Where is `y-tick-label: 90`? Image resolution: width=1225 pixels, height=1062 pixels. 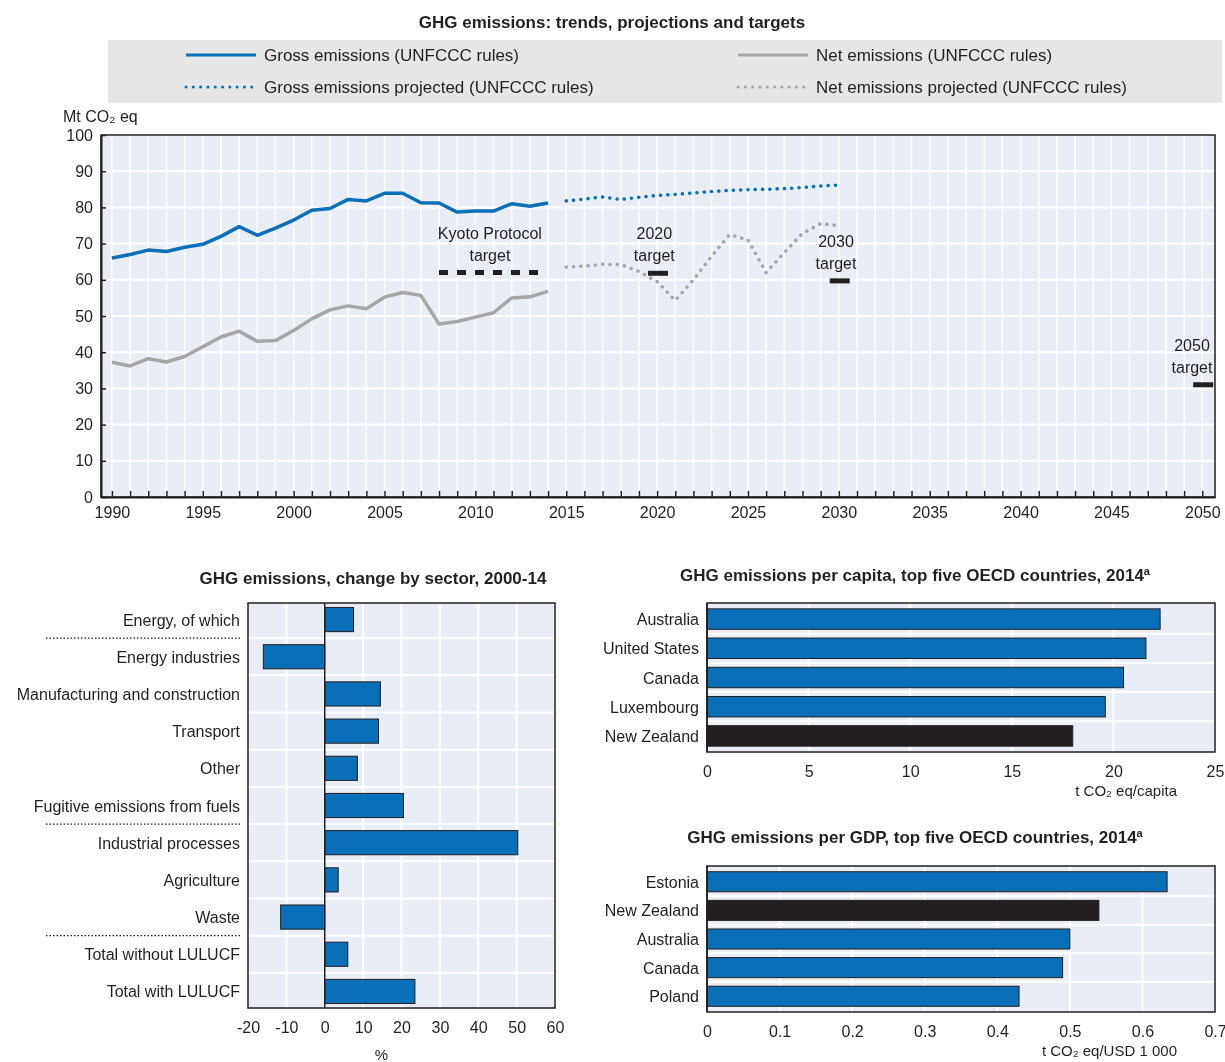
y-tick-label: 90 is located at coordinates (84, 171).